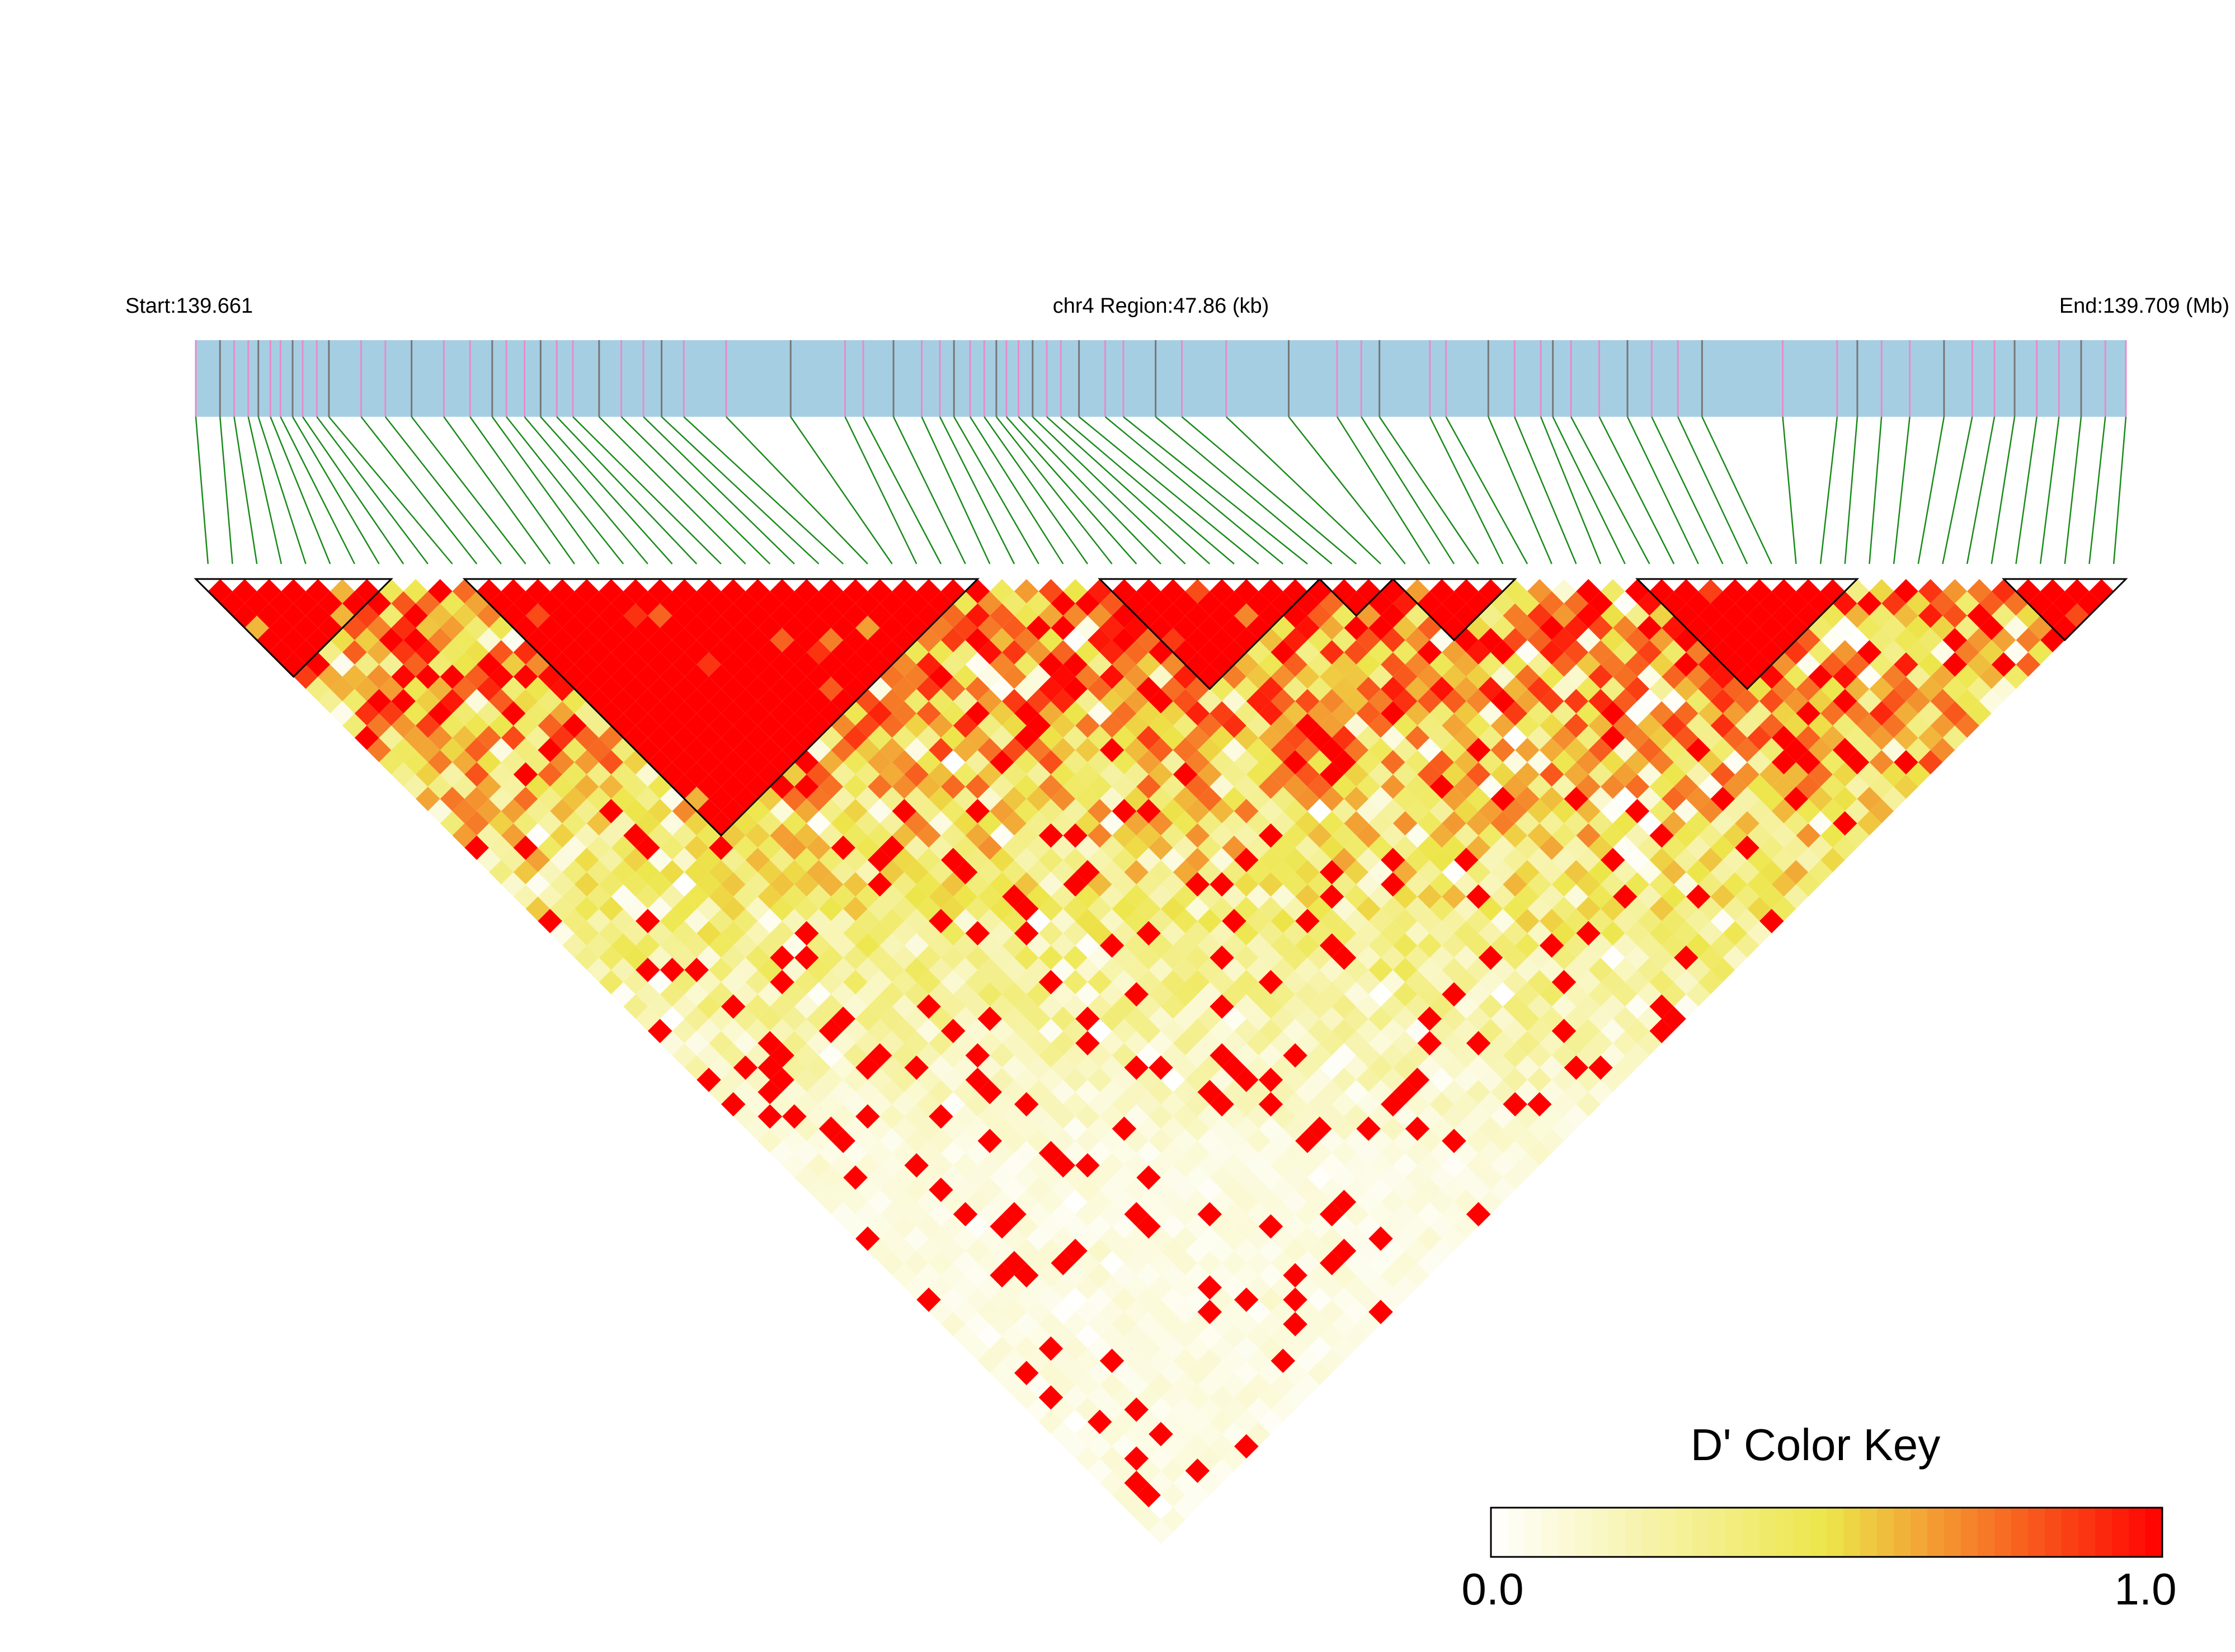 Image resolution: width=2235 pixels, height=1652 pixels. I want to click on snp-track-bar, so click(1161, 379).